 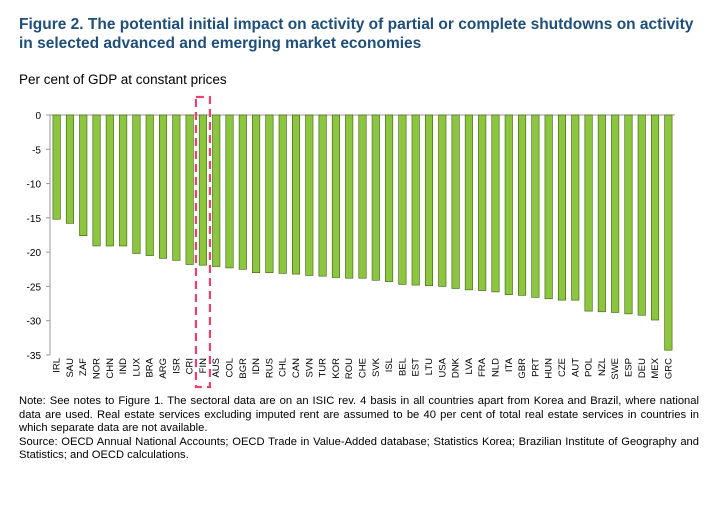 I want to click on x-tick-label: GBR, so click(x=522, y=368).